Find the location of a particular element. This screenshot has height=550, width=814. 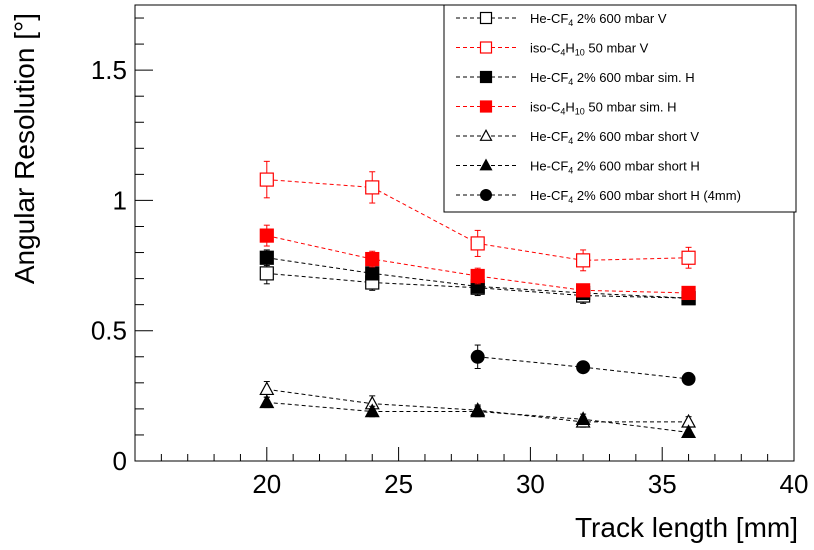

legend-entry: He-CF4 2% 600 mbar short H is located at coordinates (578, 167).